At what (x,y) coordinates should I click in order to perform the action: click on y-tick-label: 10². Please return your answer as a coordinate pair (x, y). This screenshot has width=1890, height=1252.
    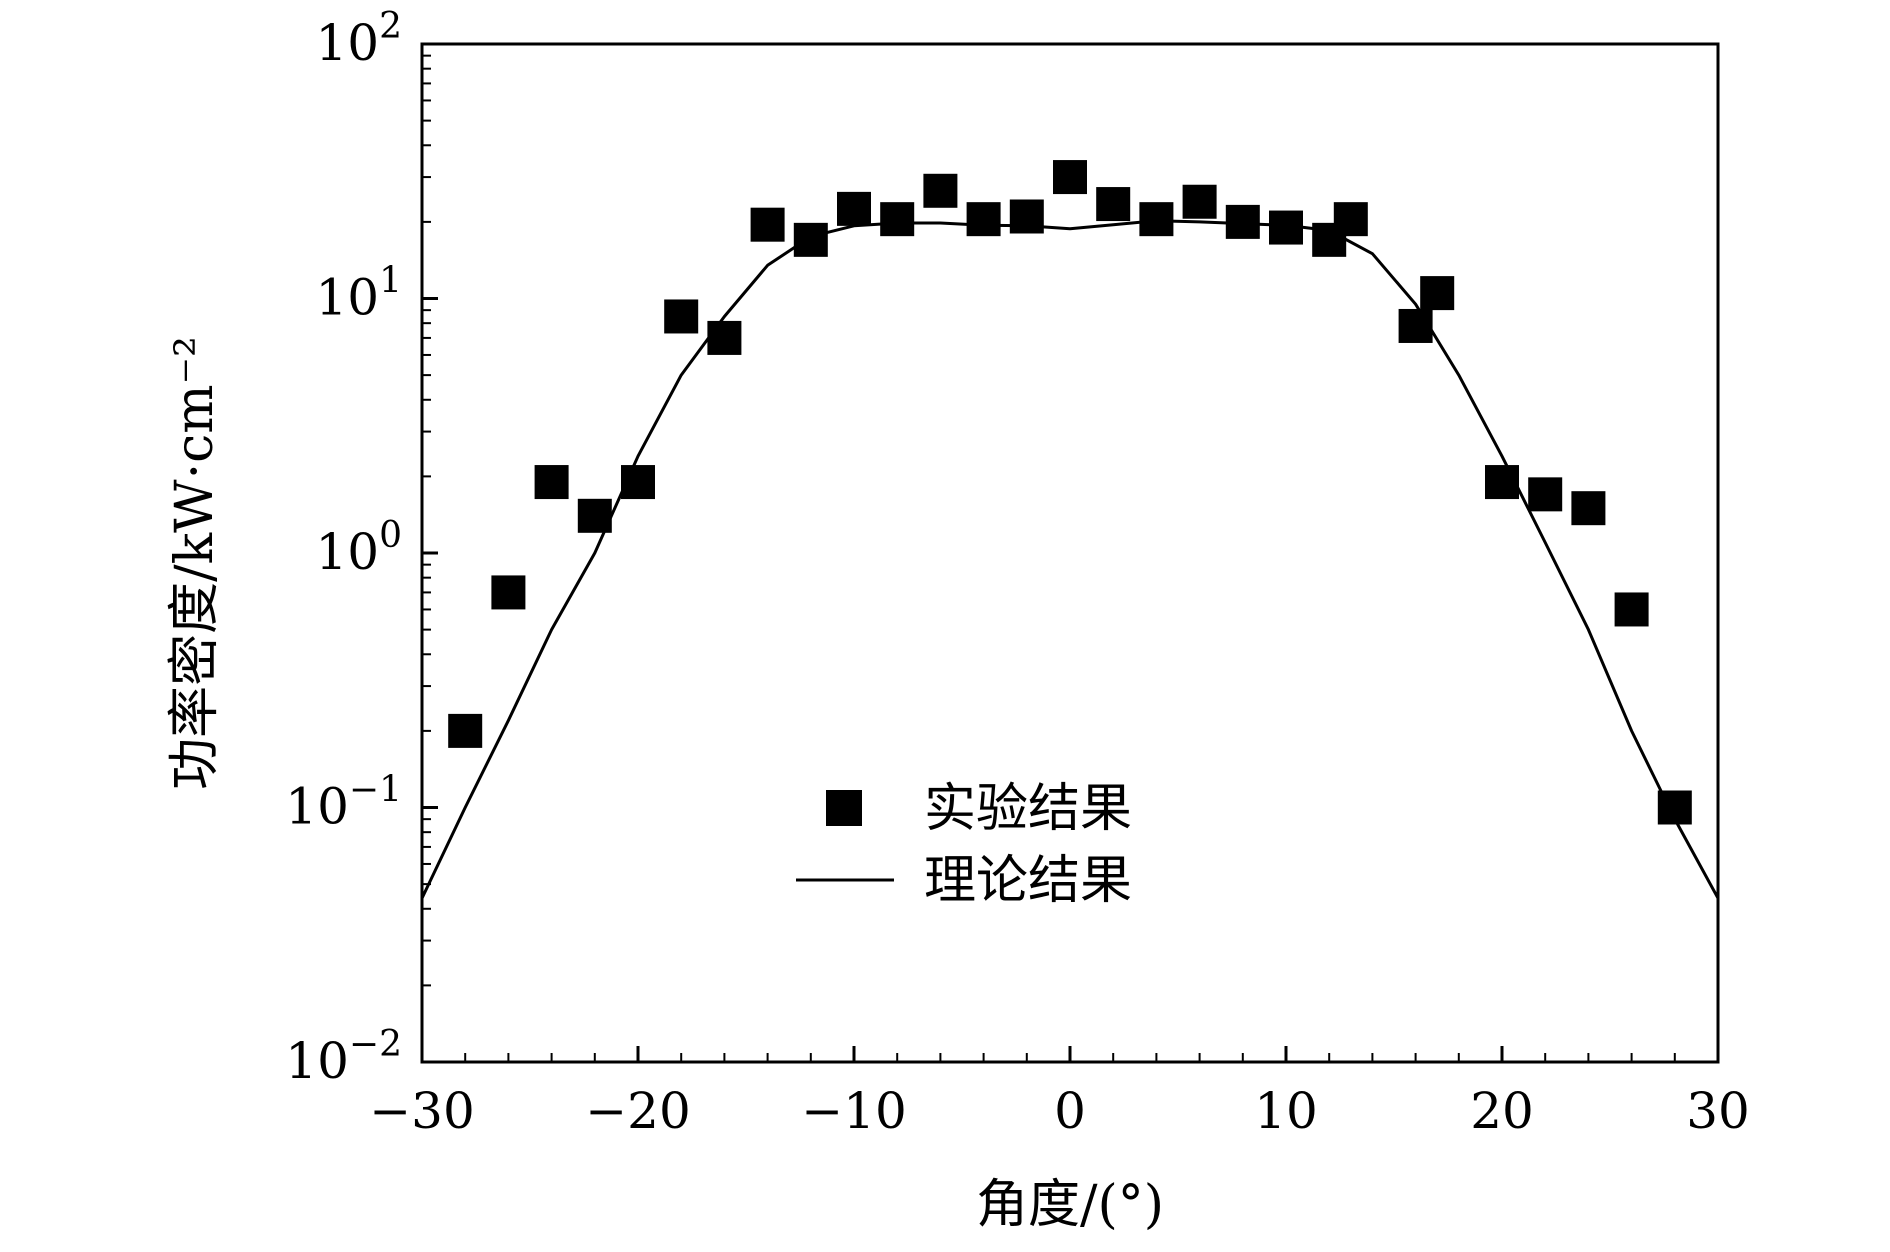
    Looking at the image, I should click on (358, 39).